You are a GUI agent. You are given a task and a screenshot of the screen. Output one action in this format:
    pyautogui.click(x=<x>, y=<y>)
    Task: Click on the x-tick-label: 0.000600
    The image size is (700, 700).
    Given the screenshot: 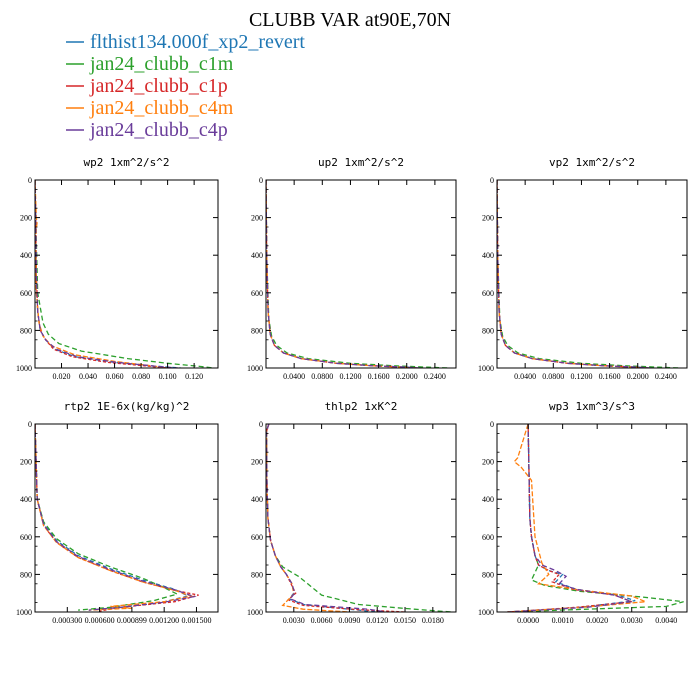 What is the action you would take?
    pyautogui.click(x=100, y=620)
    